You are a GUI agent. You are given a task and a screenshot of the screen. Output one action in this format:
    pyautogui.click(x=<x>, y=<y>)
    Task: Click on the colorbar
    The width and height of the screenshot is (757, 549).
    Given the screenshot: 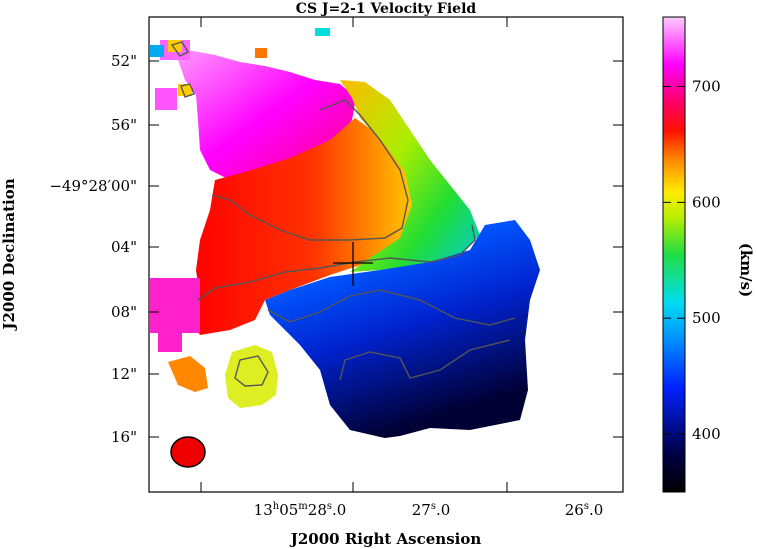 What is the action you would take?
    pyautogui.click(x=674, y=254)
    